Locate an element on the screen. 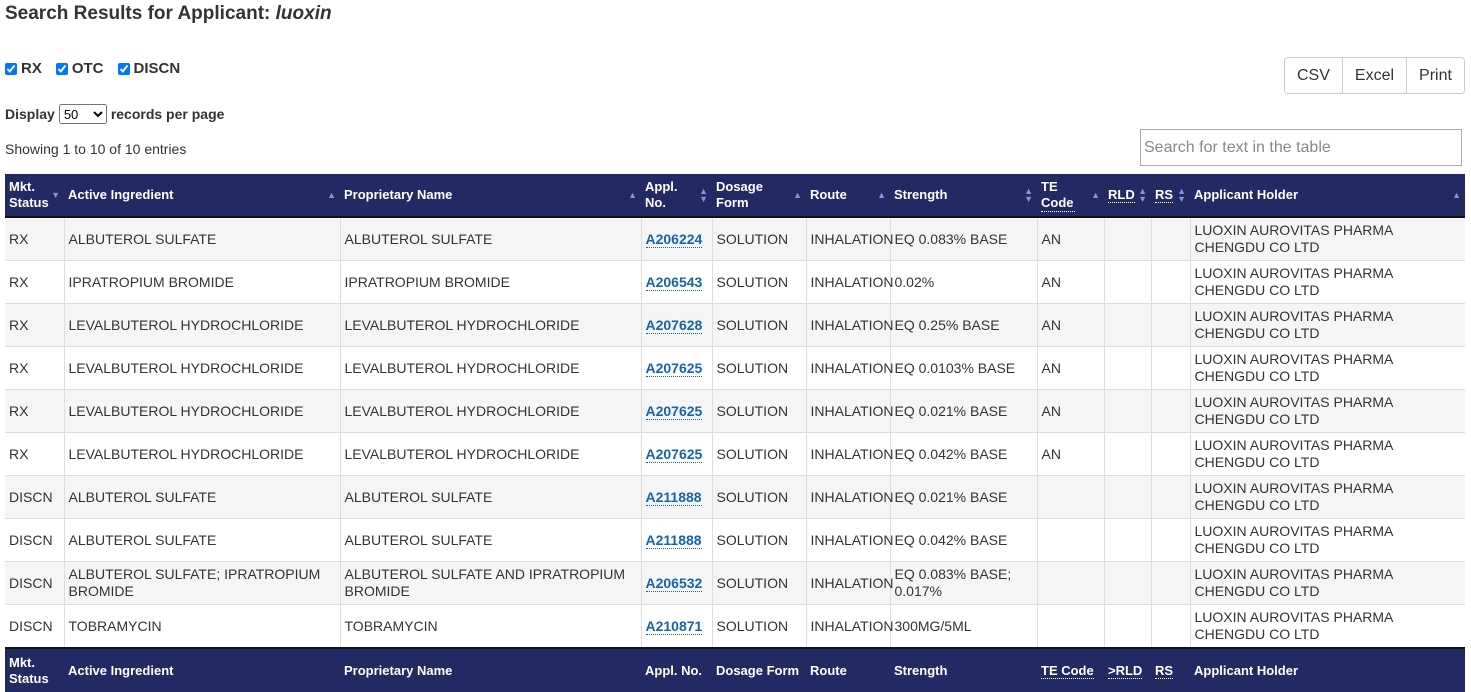 This screenshot has height=692, width=1471. col-active-ingredient: Active Ingredient ▲ is located at coordinates (202, 196).